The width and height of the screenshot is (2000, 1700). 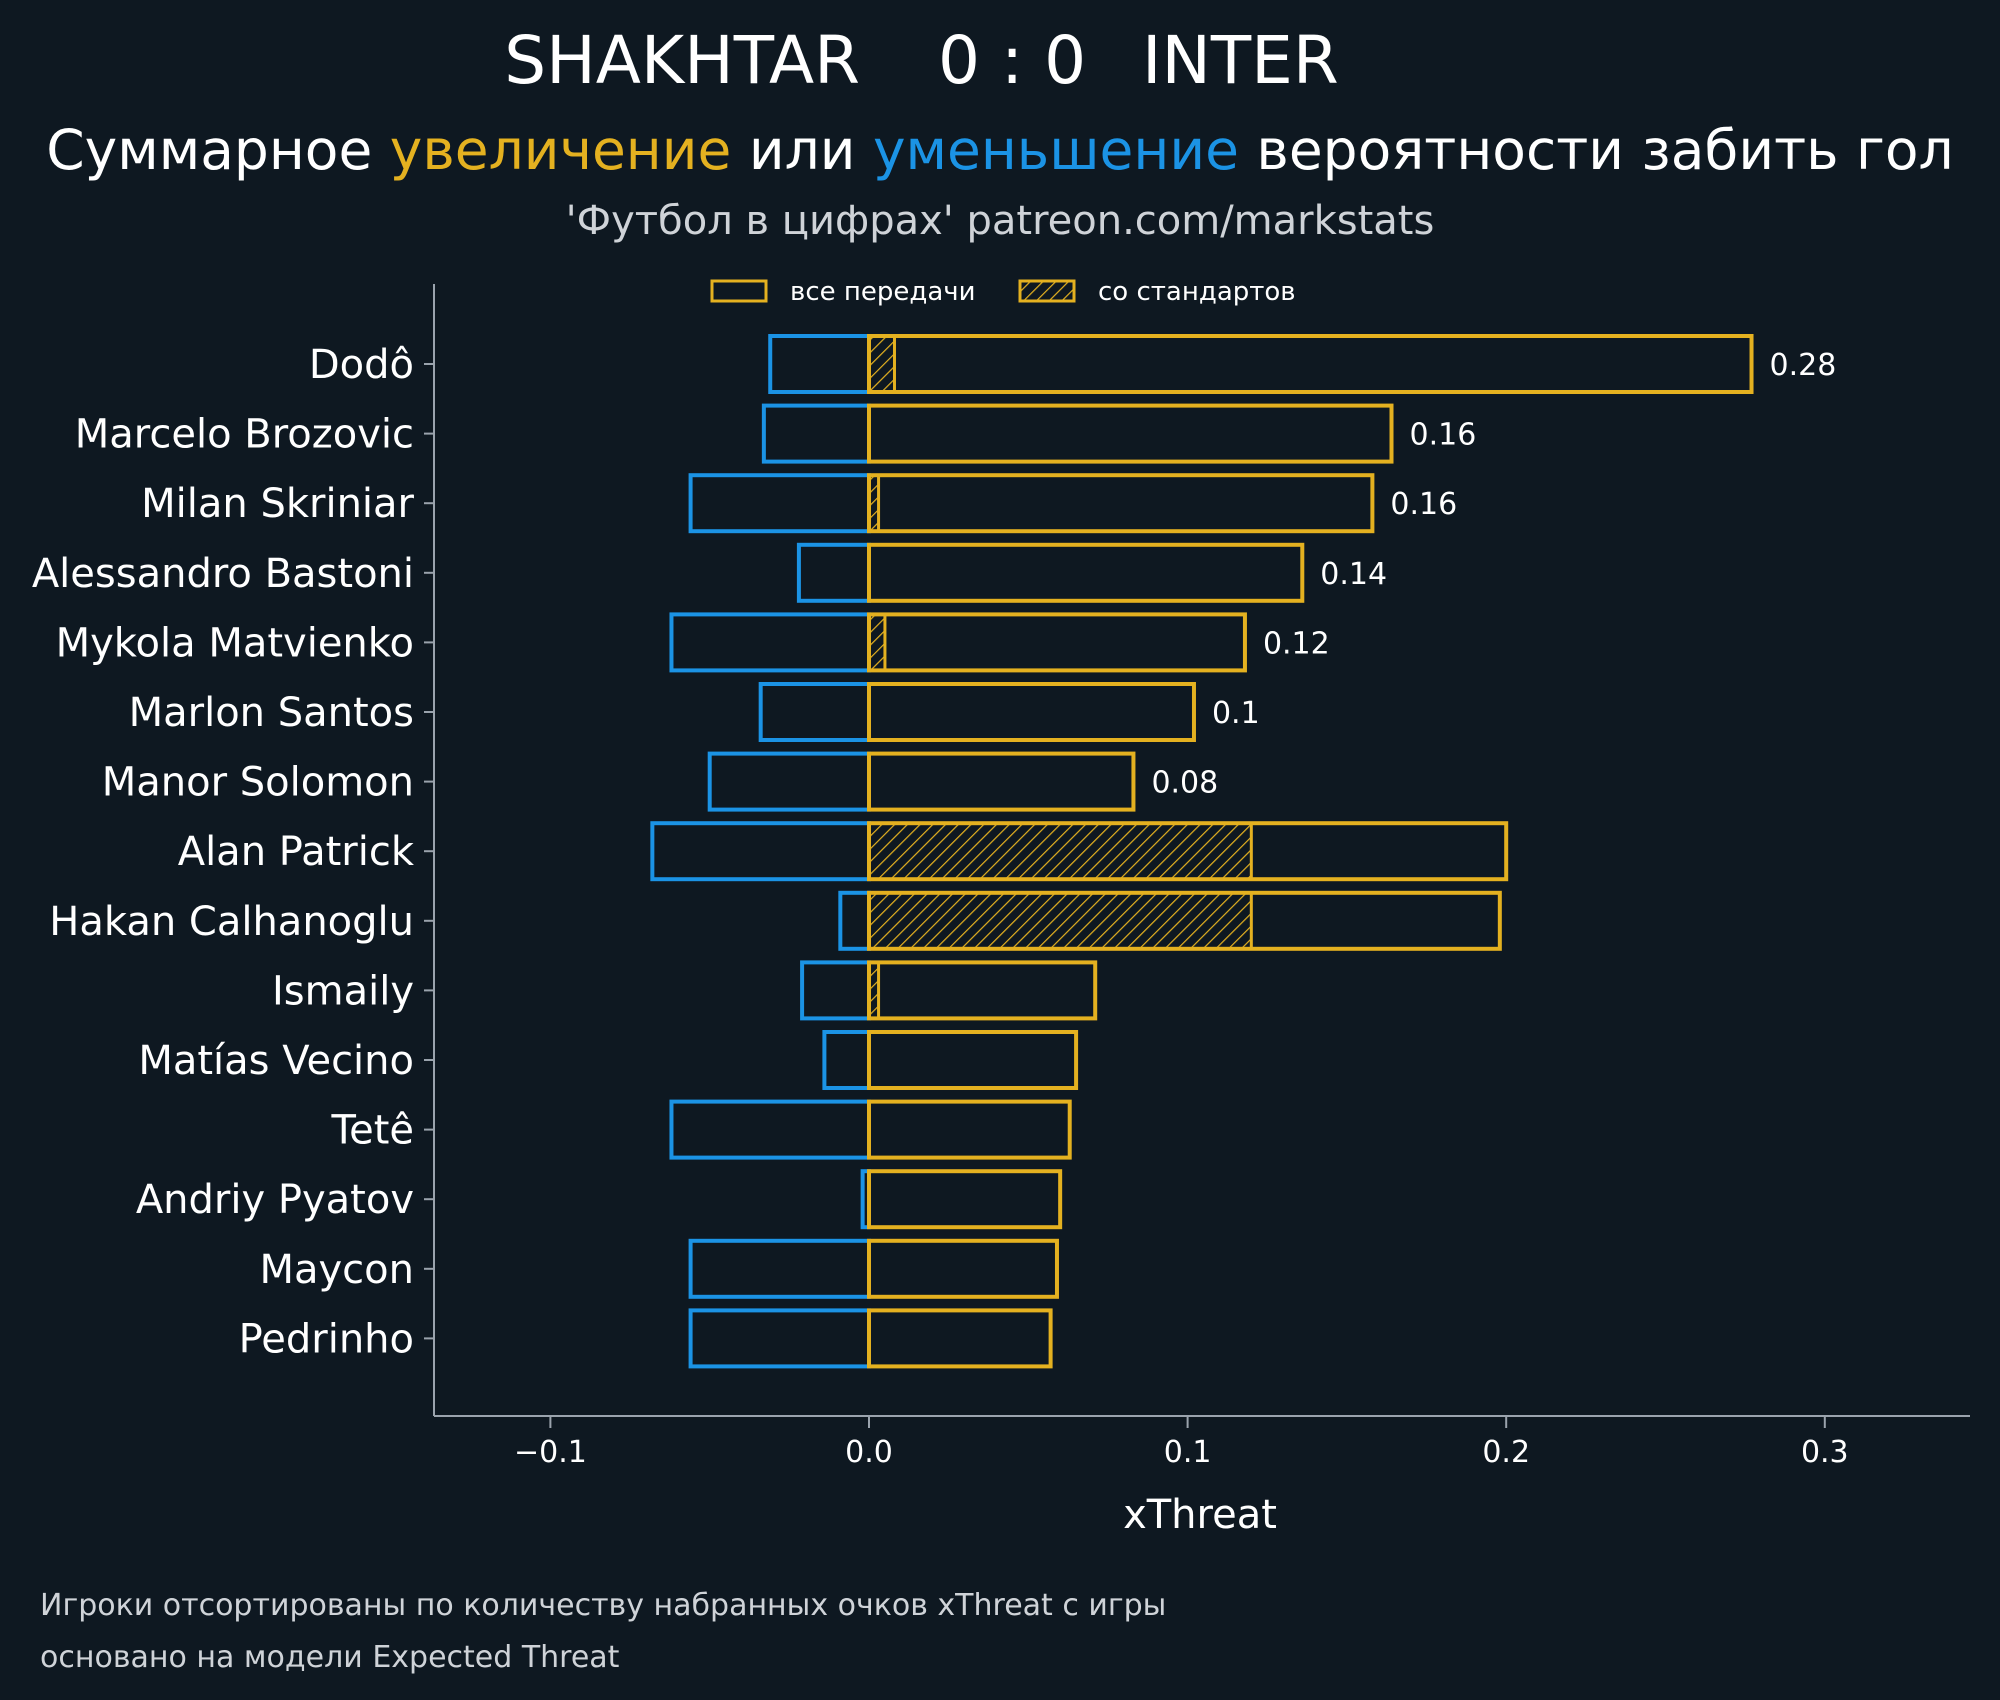 I want to click on x-axis-title: xThreat, so click(x=1200, y=1515).